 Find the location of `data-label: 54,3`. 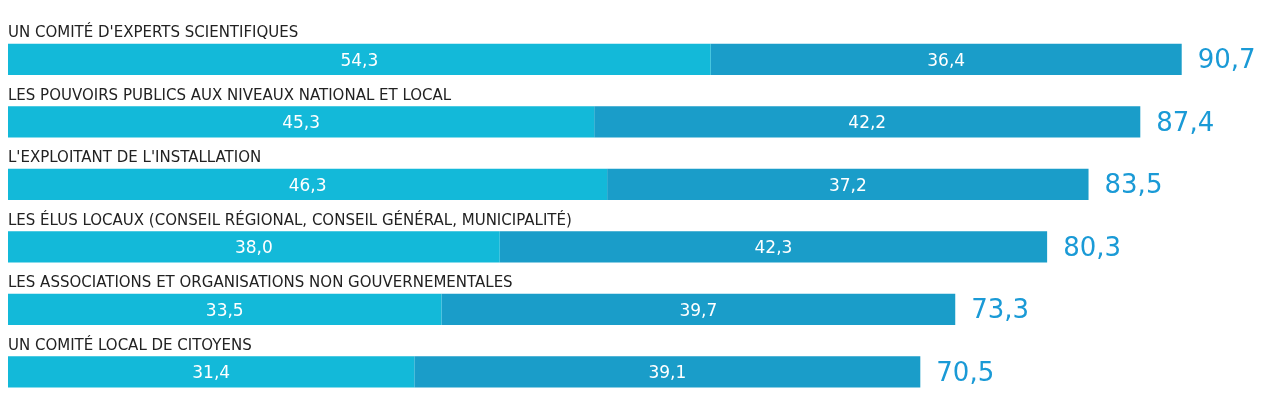

data-label: 54,3 is located at coordinates (359, 59).